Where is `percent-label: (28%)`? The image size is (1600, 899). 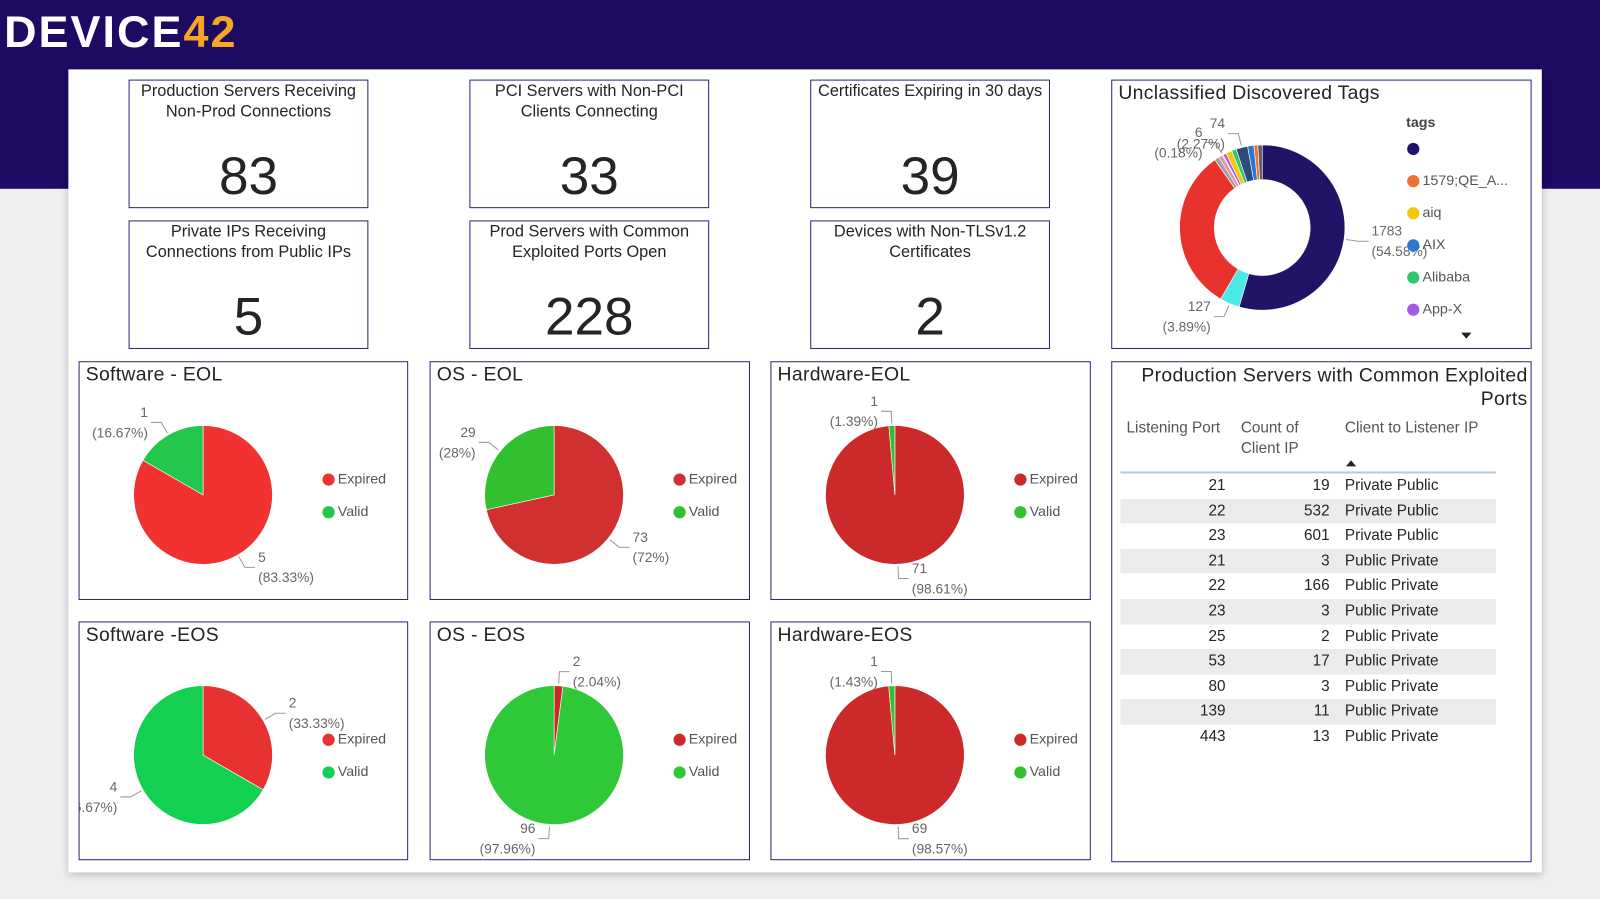
percent-label: (28%) is located at coordinates (457, 452).